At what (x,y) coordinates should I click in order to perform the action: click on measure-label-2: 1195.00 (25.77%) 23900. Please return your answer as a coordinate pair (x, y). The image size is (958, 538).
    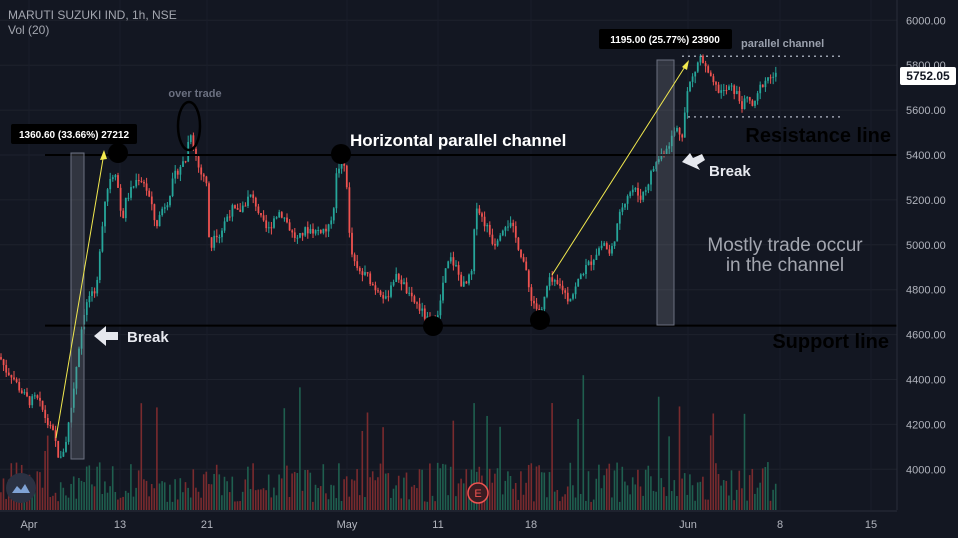
    Looking at the image, I should click on (665, 40).